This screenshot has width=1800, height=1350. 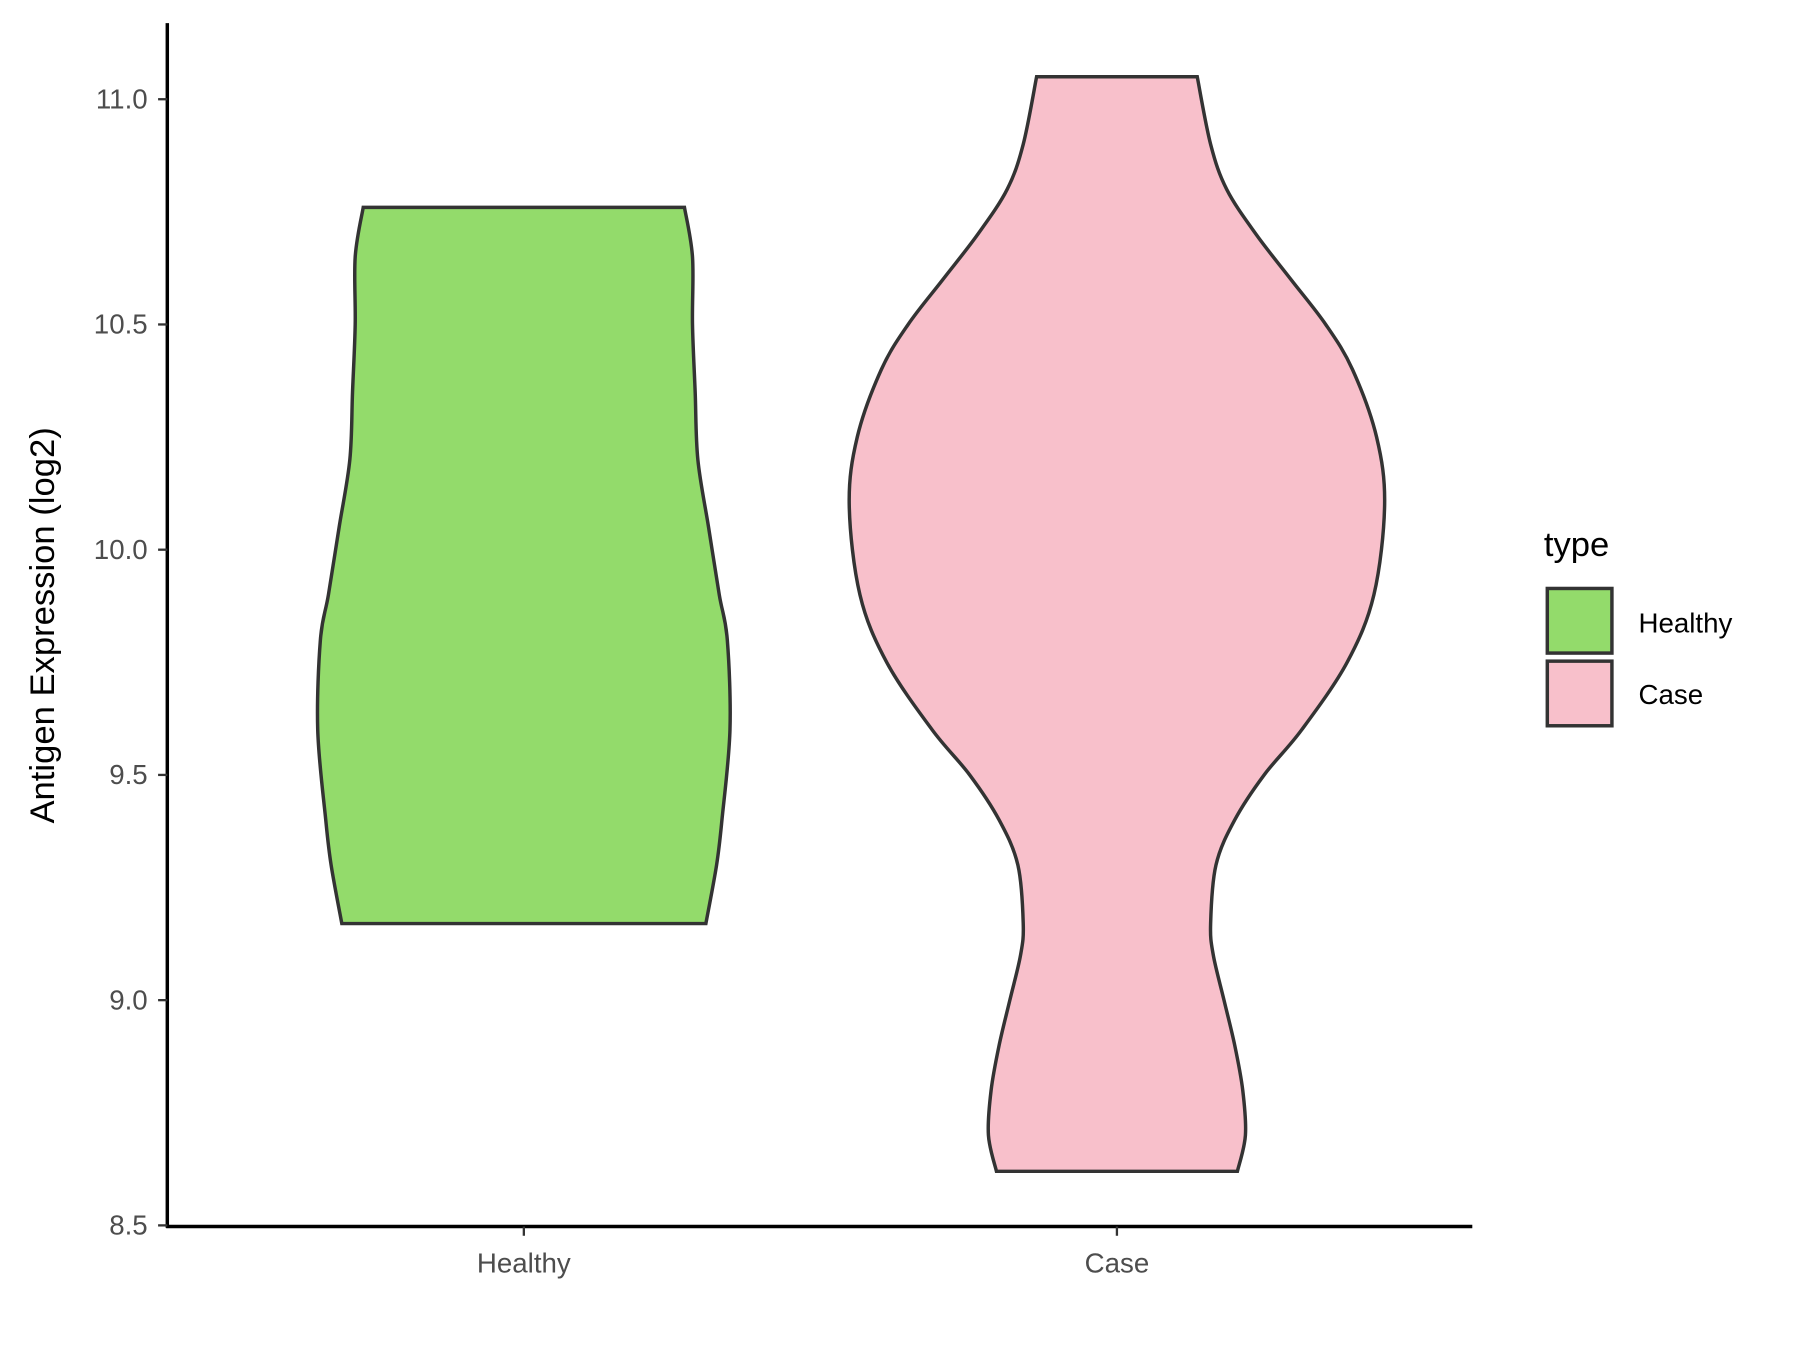 What do you see at coordinates (1579, 620) in the screenshot?
I see `legend-key-healthy` at bounding box center [1579, 620].